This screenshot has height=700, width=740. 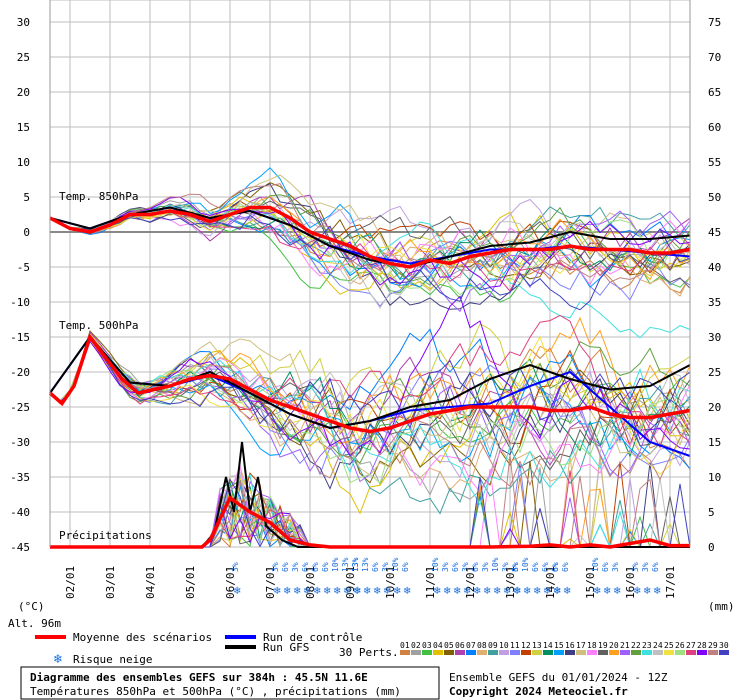 What do you see at coordinates (449, 645) in the screenshot?
I see `perturbation-number: 05` at bounding box center [449, 645].